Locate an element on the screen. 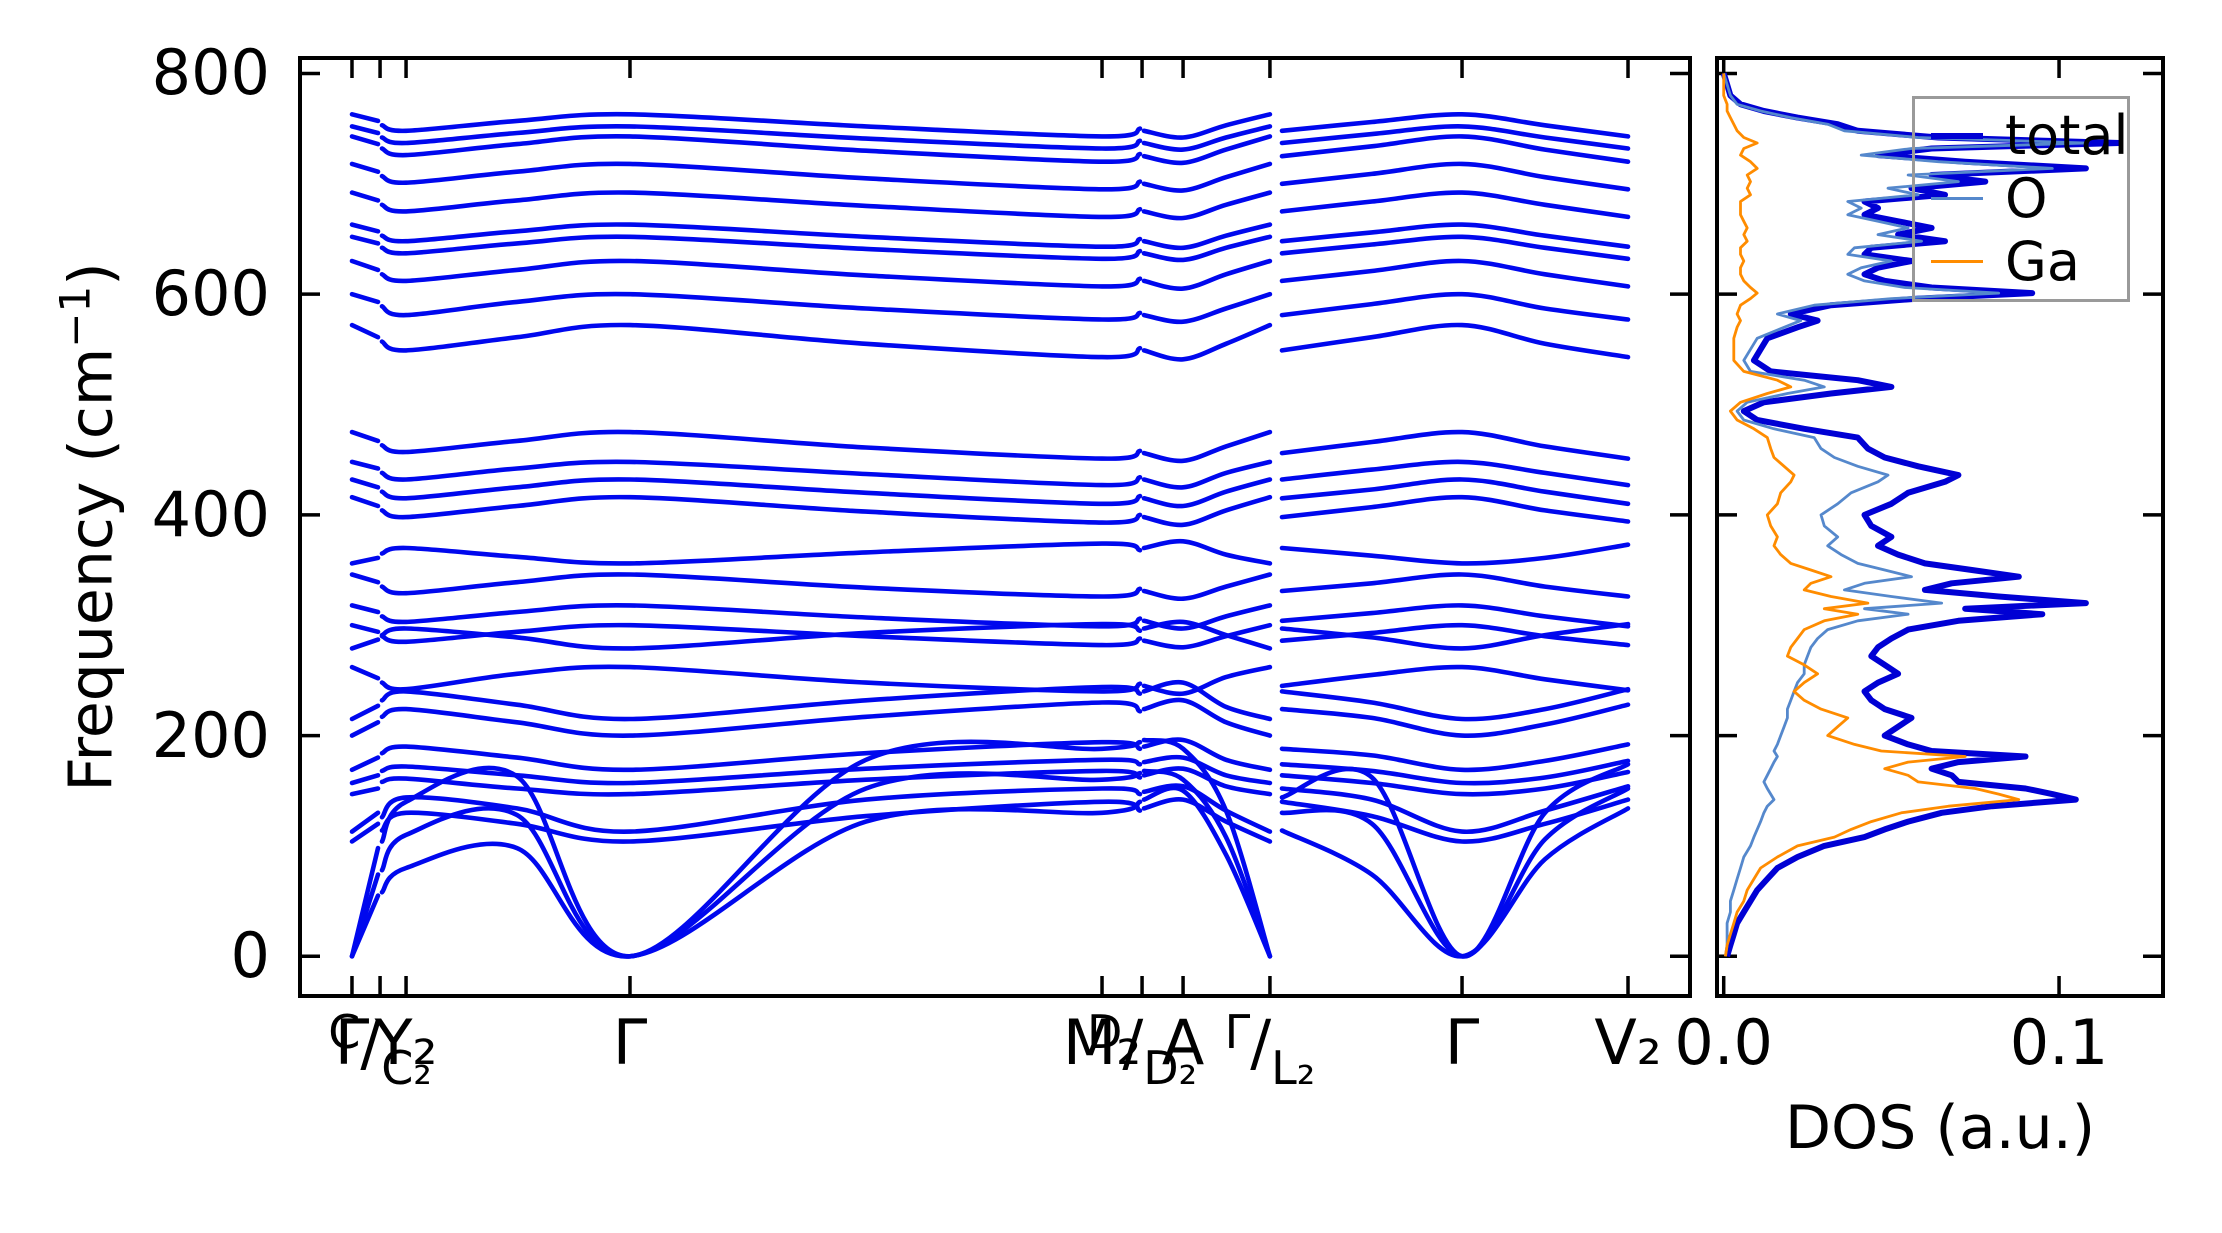  legend-swatch-Ga is located at coordinates (1957, 262).